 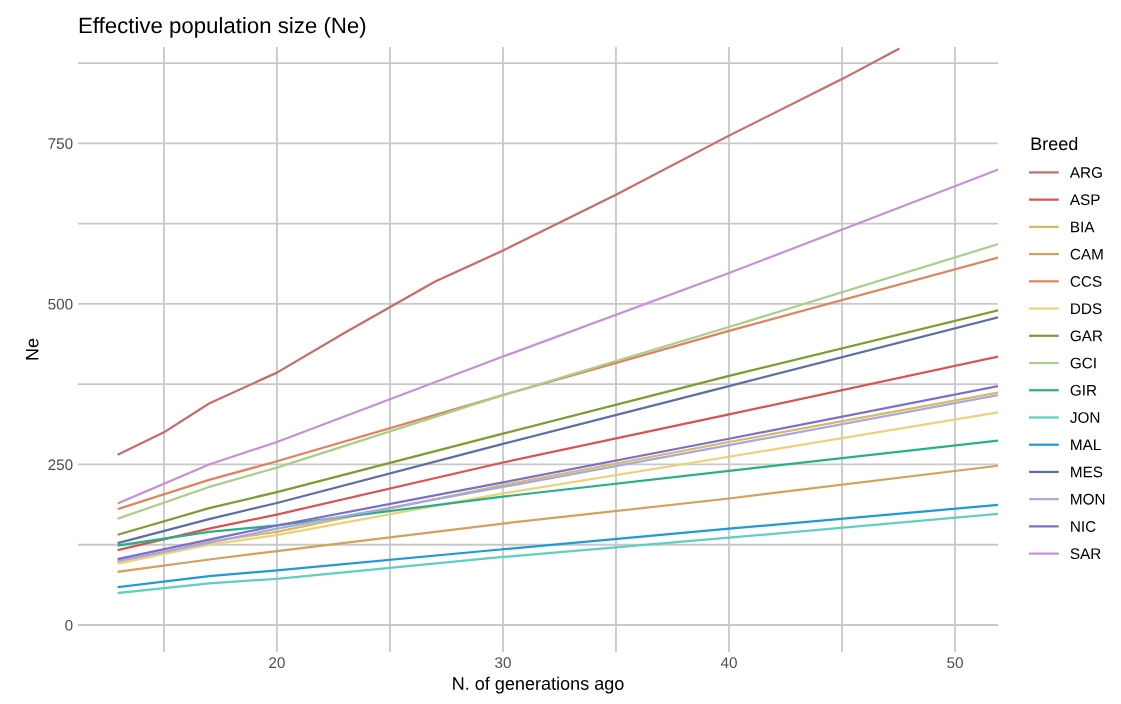 I want to click on y-tick-label: 750, so click(x=60, y=144).